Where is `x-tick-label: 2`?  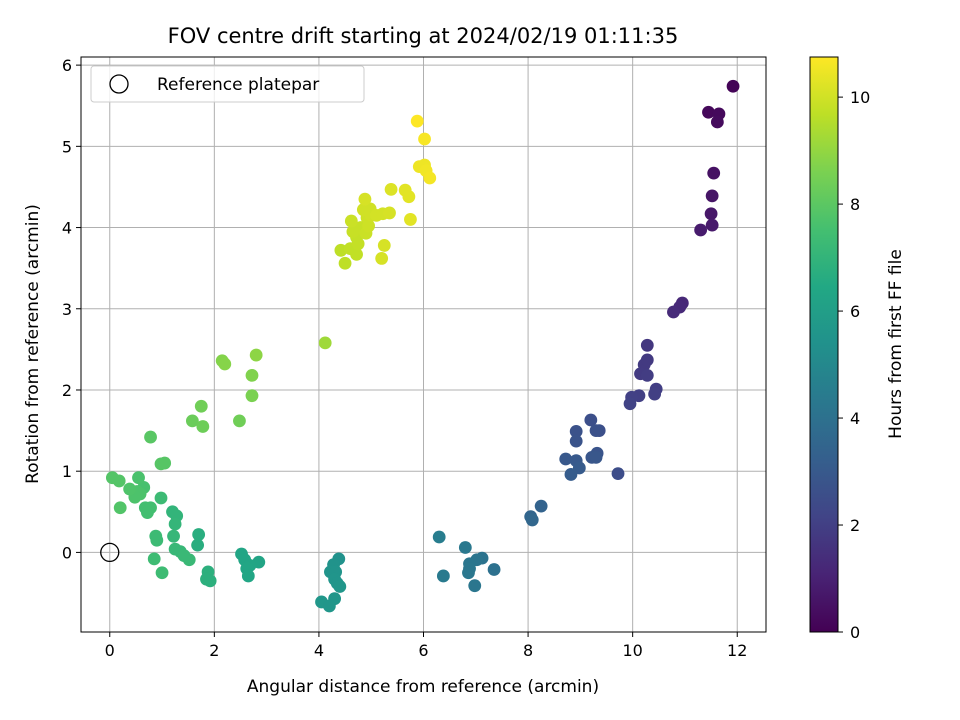 x-tick-label: 2 is located at coordinates (214, 650).